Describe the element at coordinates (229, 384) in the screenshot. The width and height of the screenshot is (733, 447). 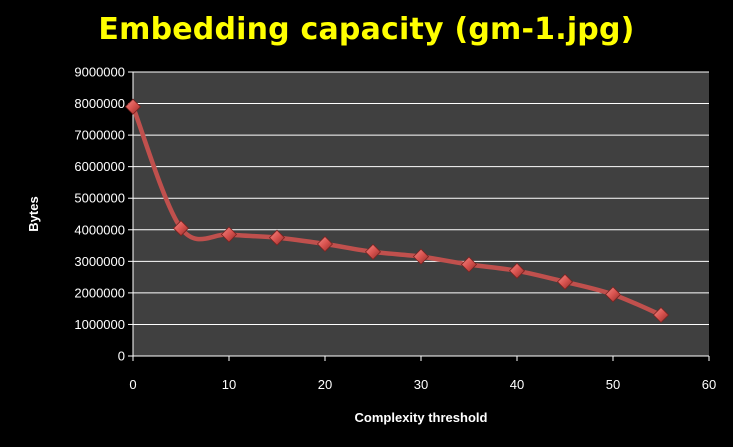
I see `x-tick-label: 10` at that location.